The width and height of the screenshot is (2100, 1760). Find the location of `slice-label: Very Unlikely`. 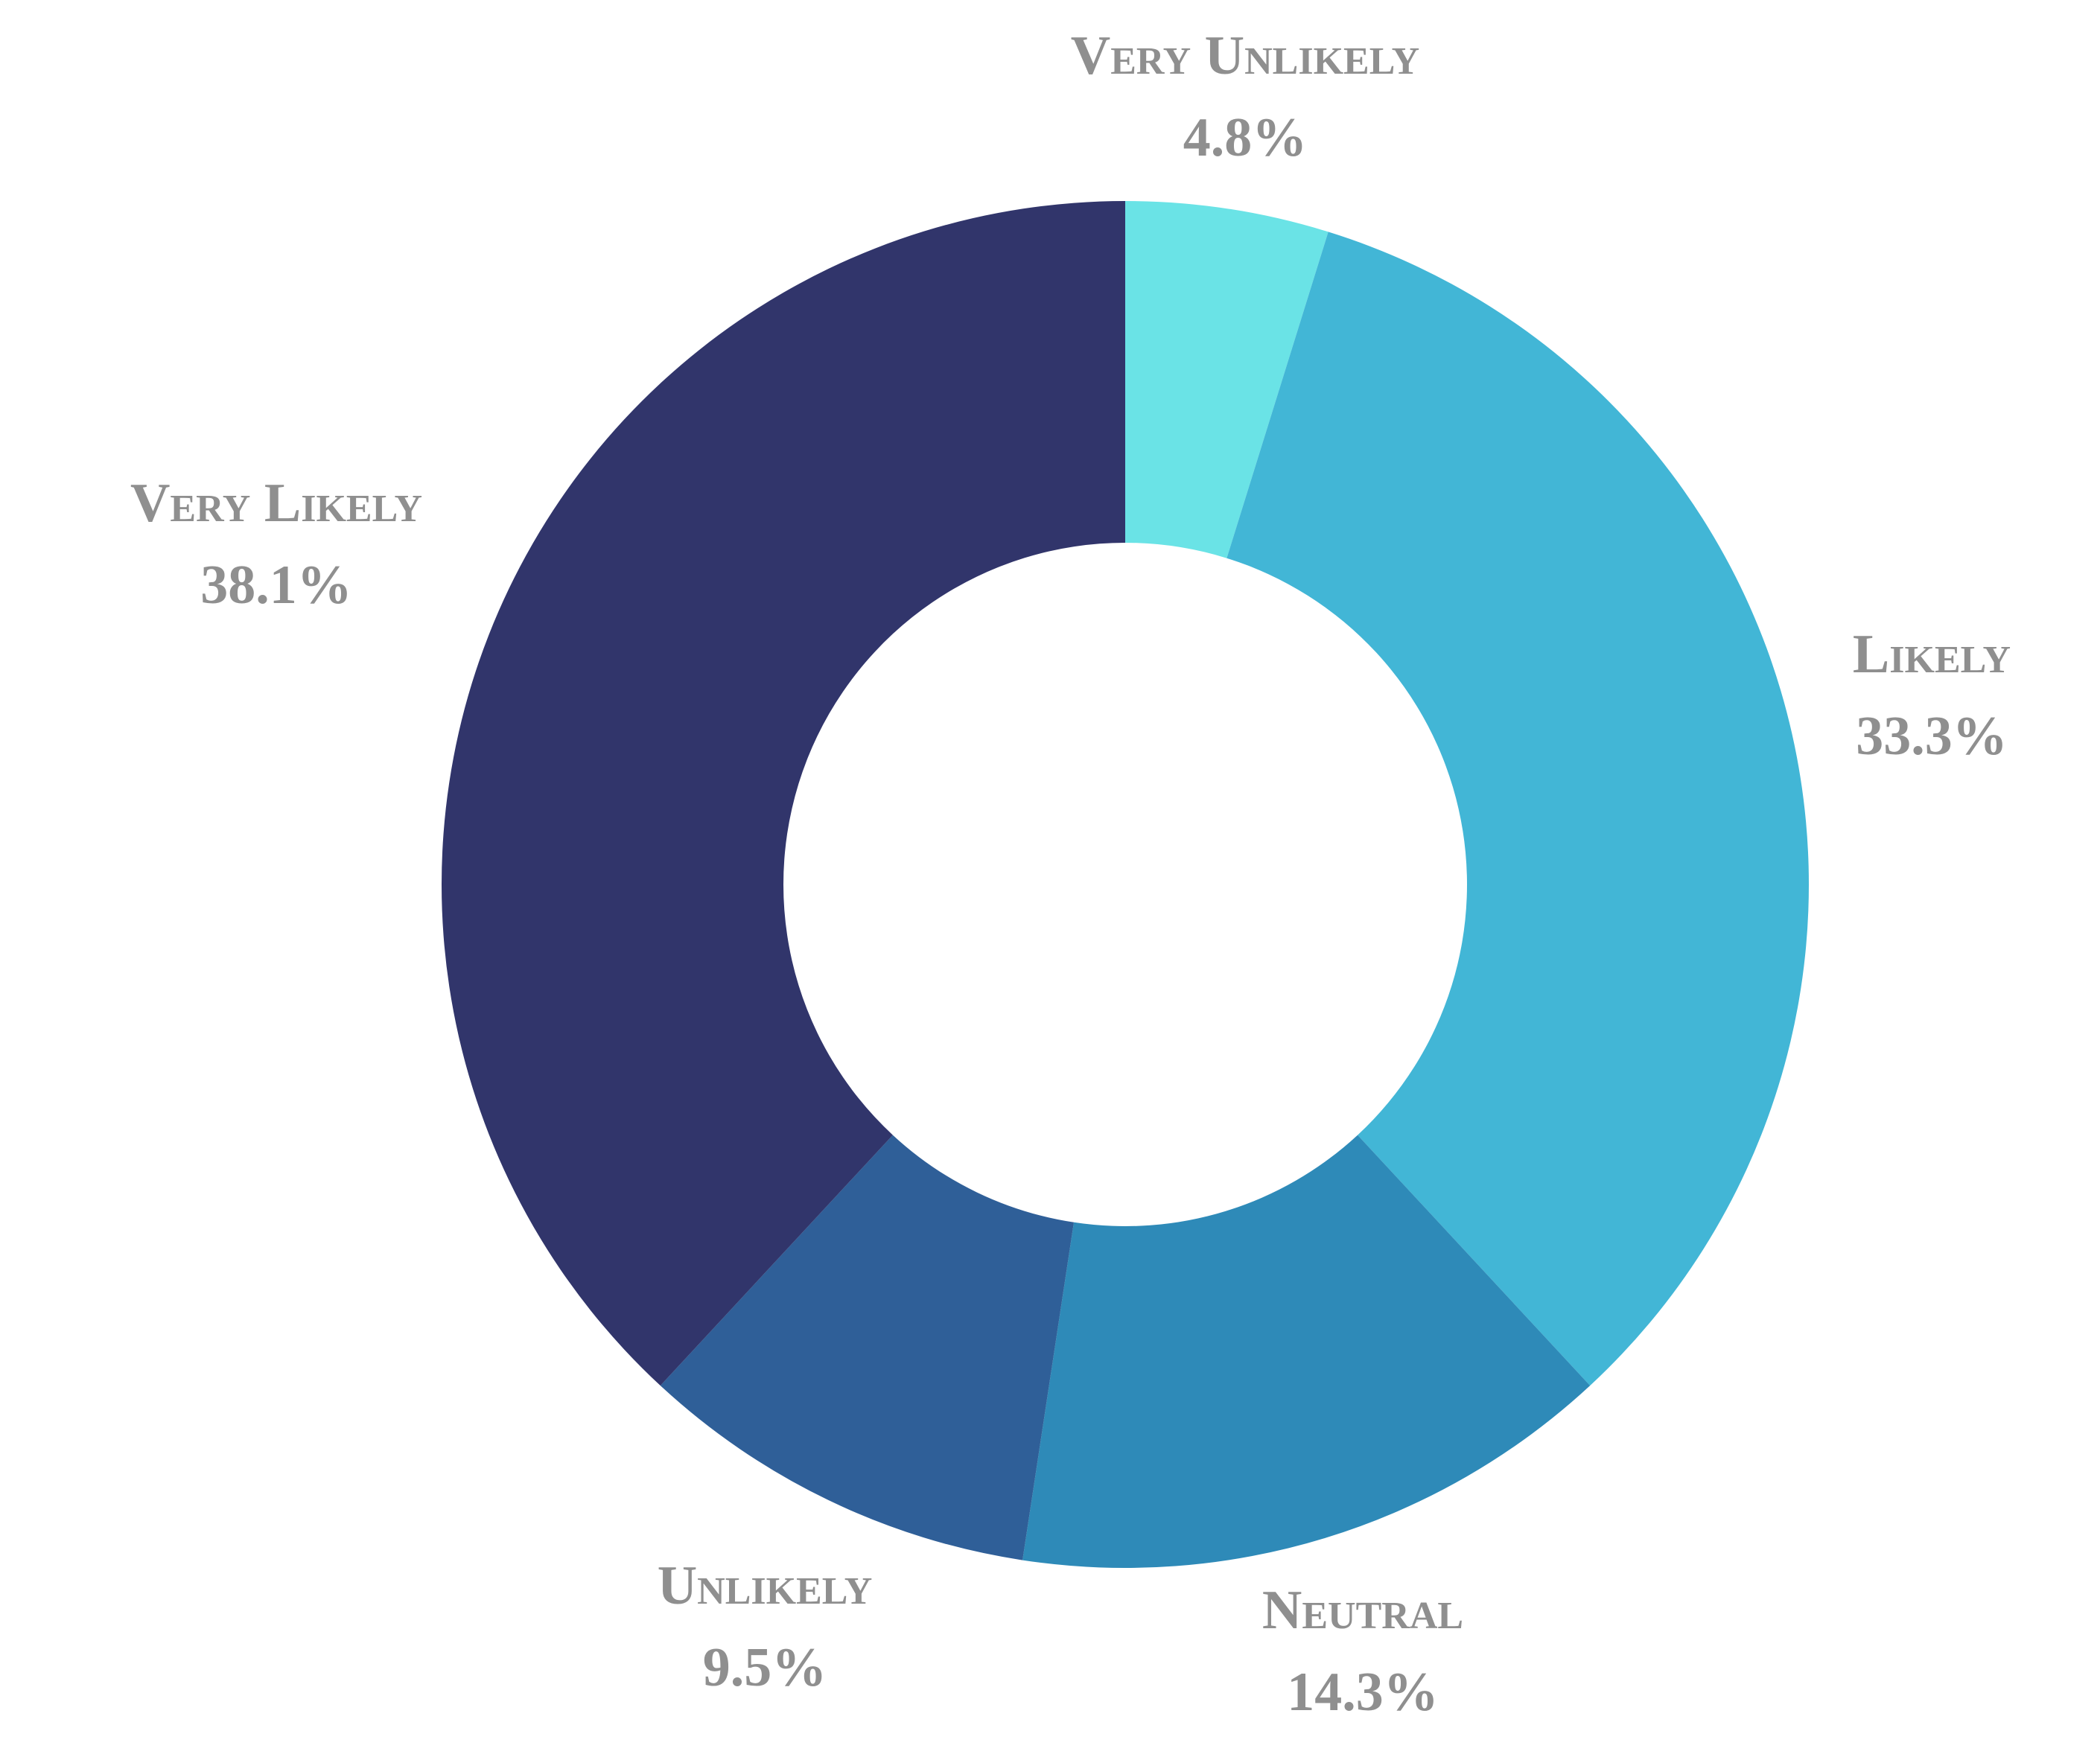

slice-label: Very Unlikely is located at coordinates (1245, 56).